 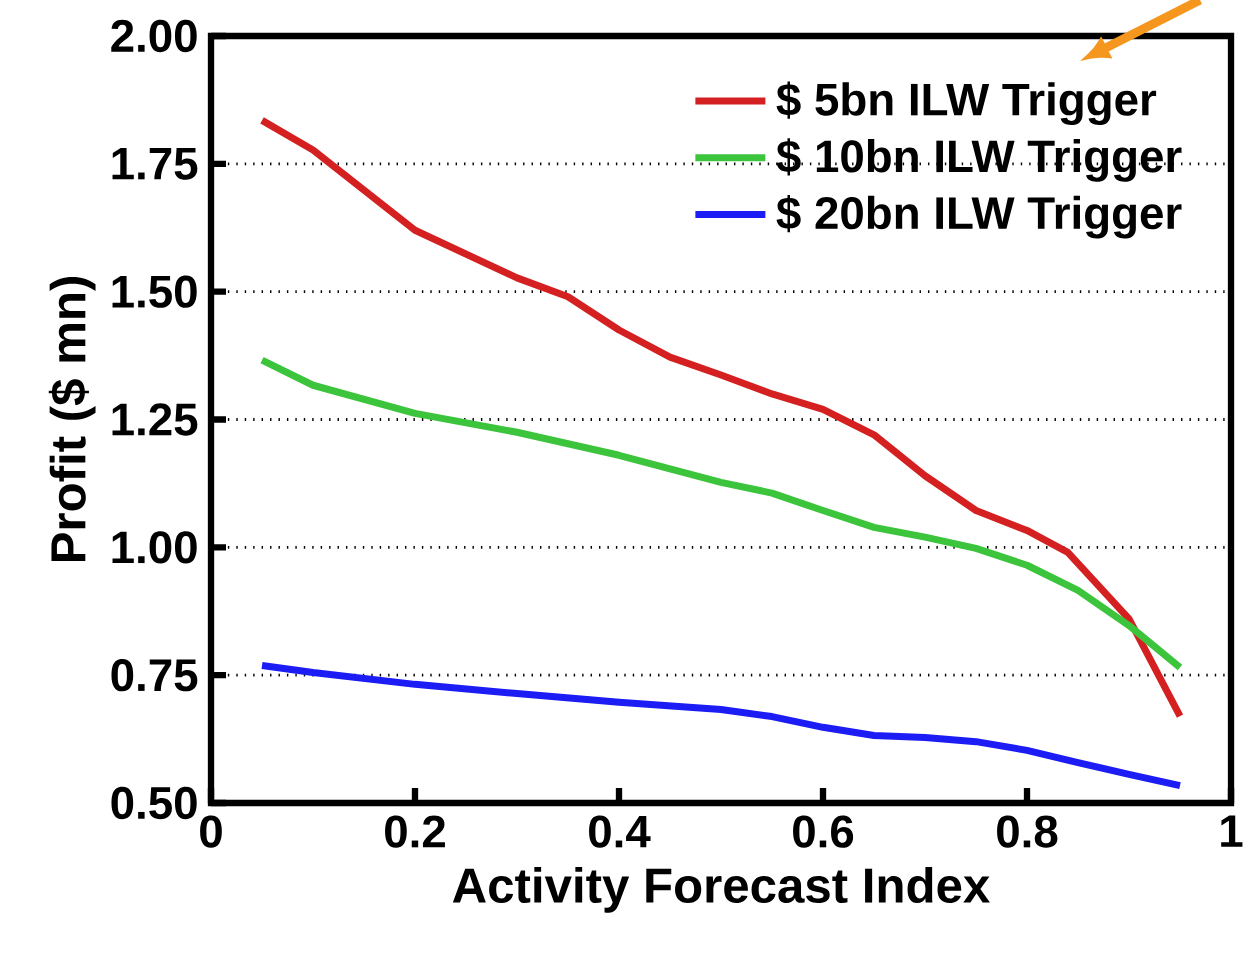 What do you see at coordinates (966, 103) in the screenshot?
I see `legend-label: $ 5bn ILW Trigger` at bounding box center [966, 103].